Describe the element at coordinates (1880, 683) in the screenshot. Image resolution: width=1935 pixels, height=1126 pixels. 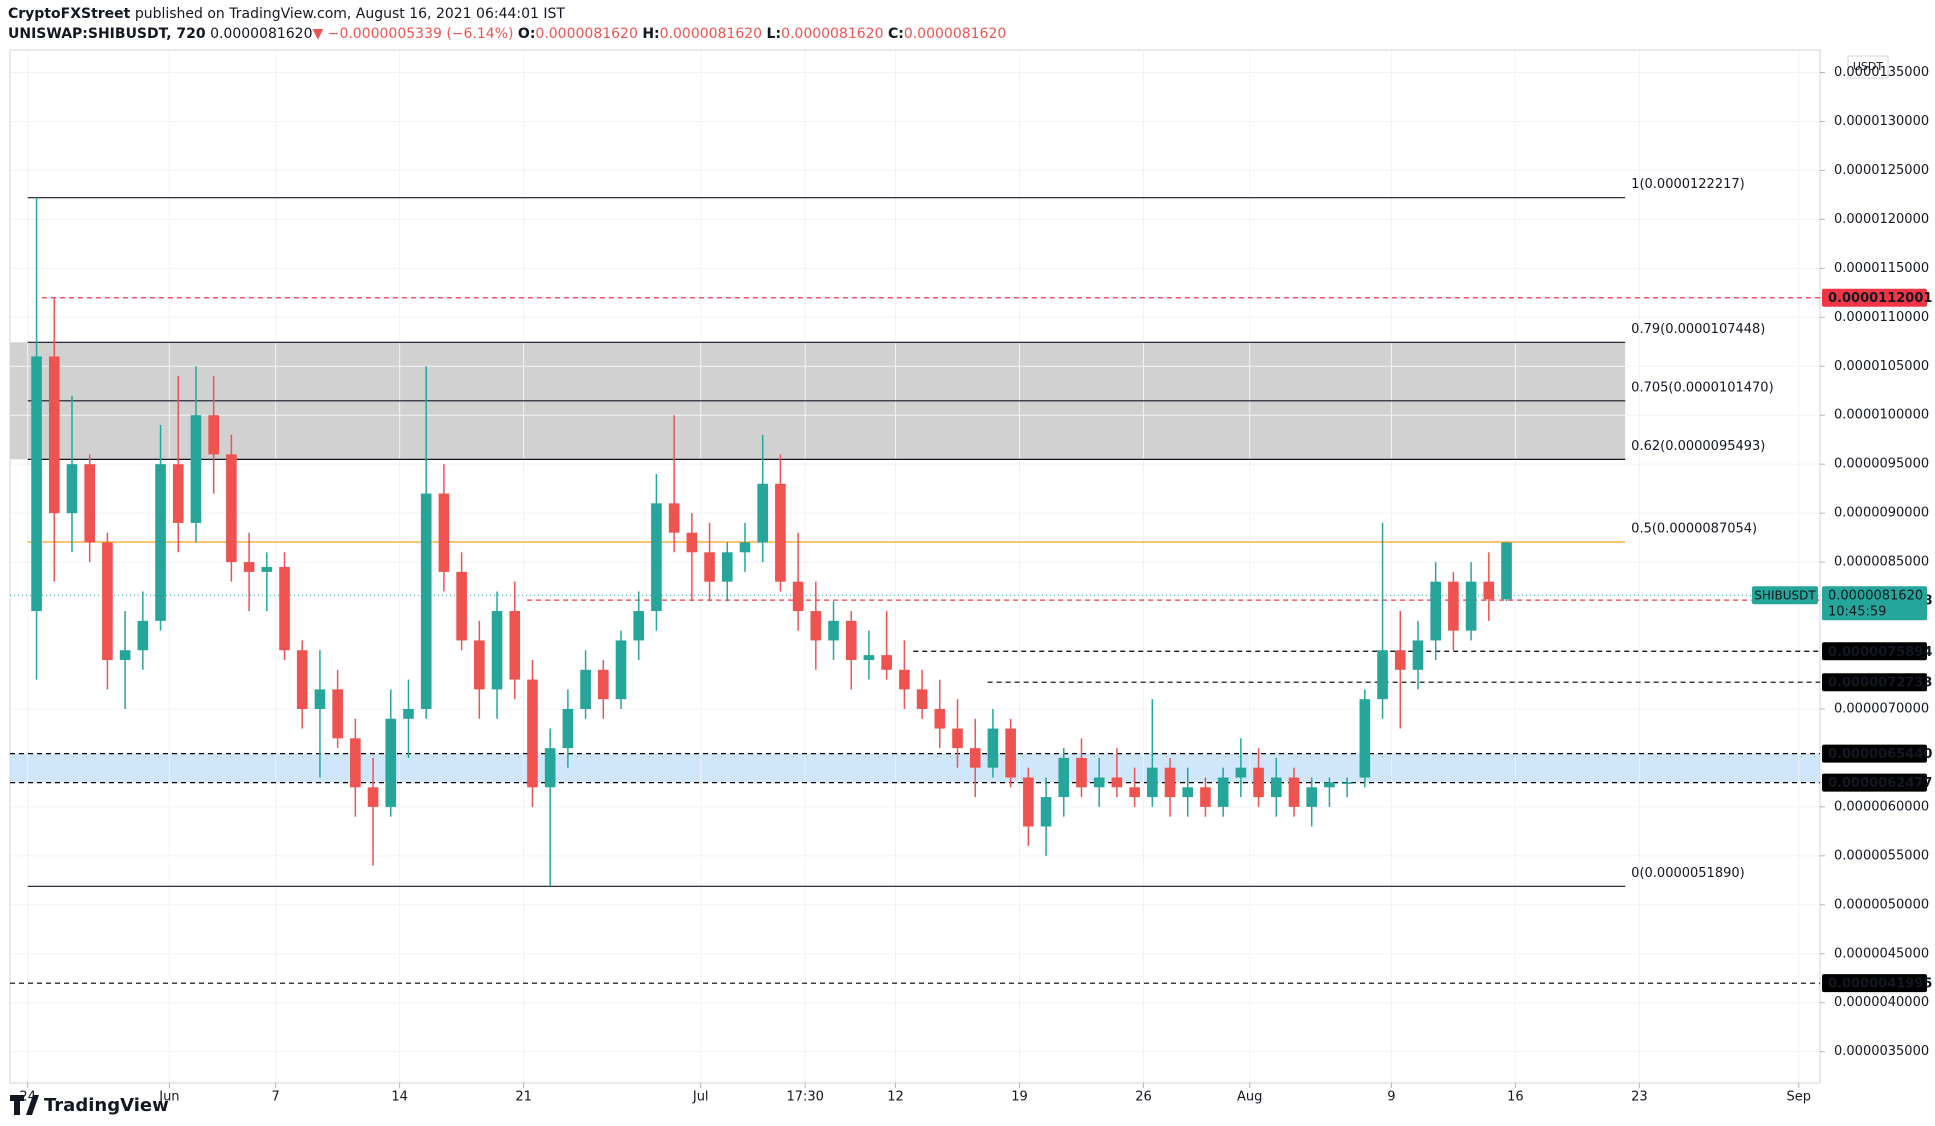
I see `price-tag-label: 0.0000072733` at that location.